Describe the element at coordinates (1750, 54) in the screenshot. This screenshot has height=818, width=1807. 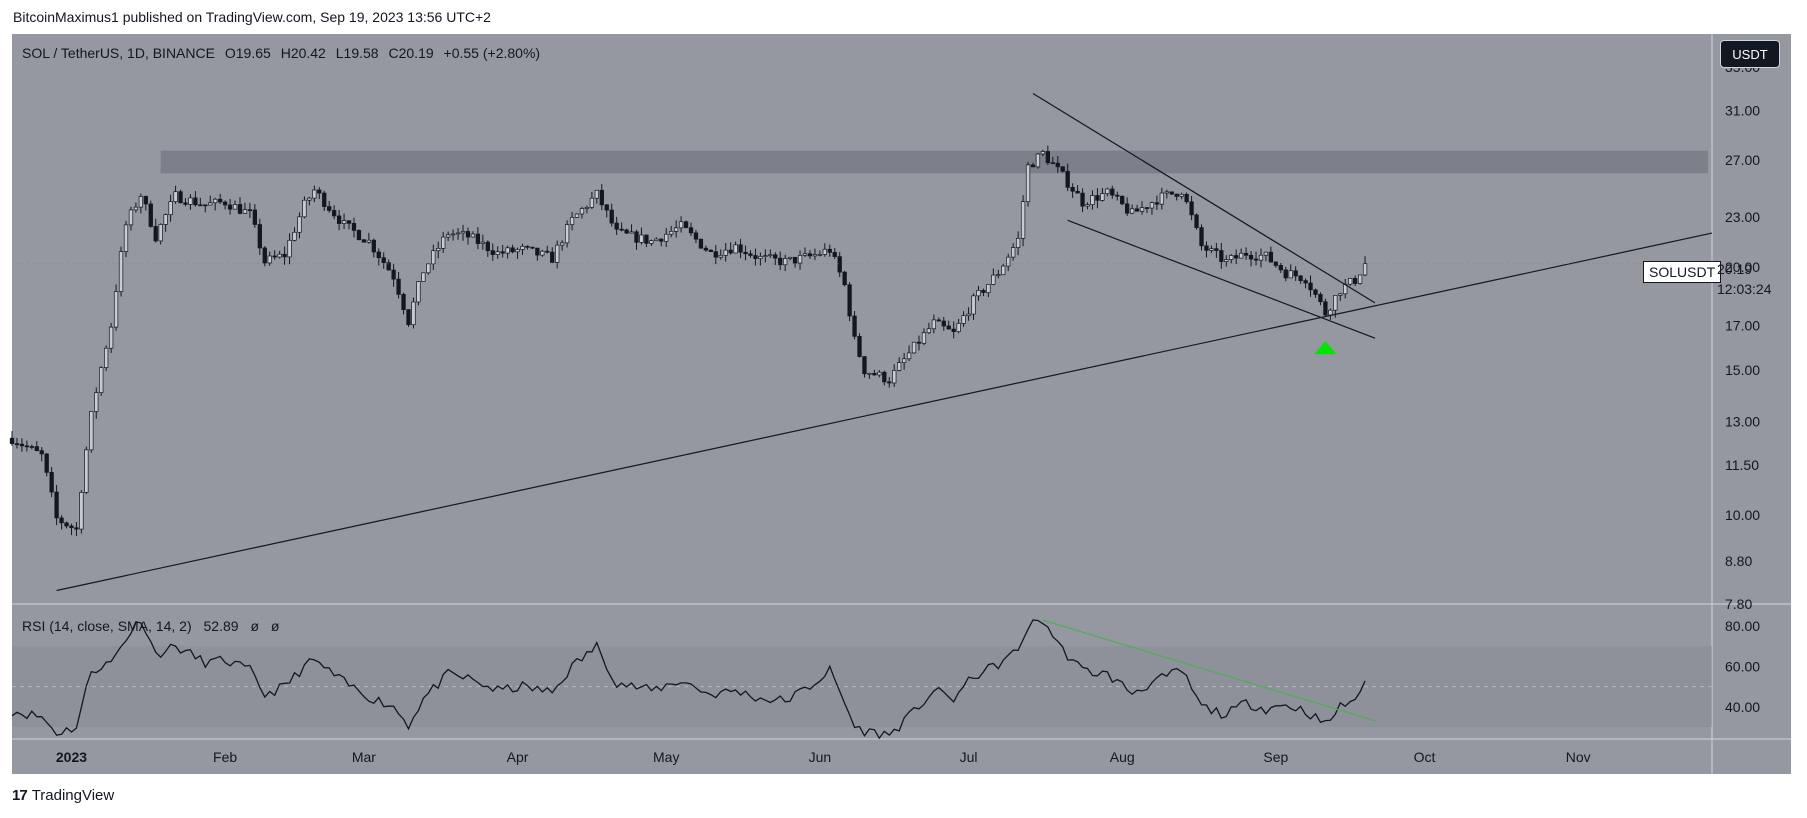
I see `currency-button: USDT` at that location.